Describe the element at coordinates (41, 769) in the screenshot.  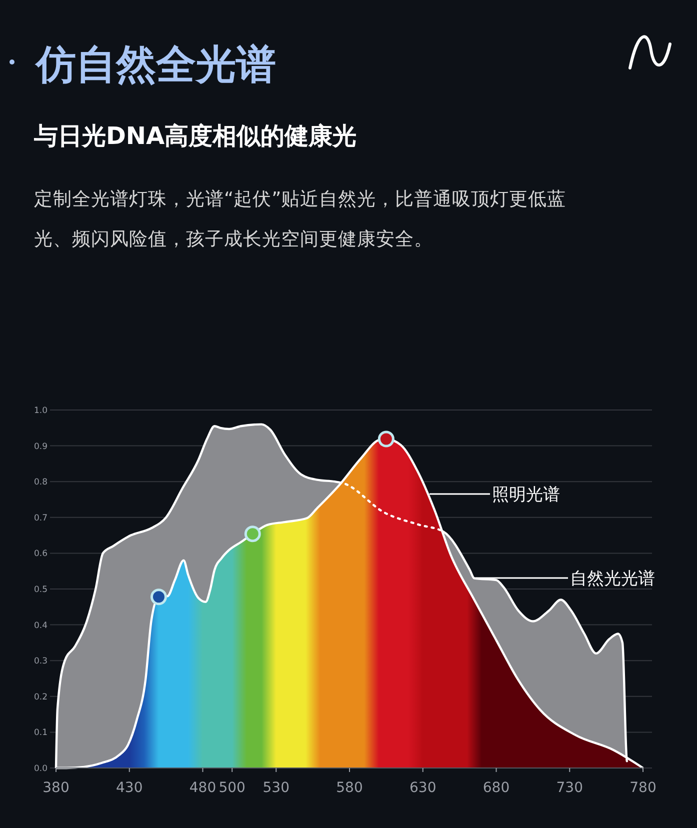
I see `y-tick-label: 0.0` at that location.